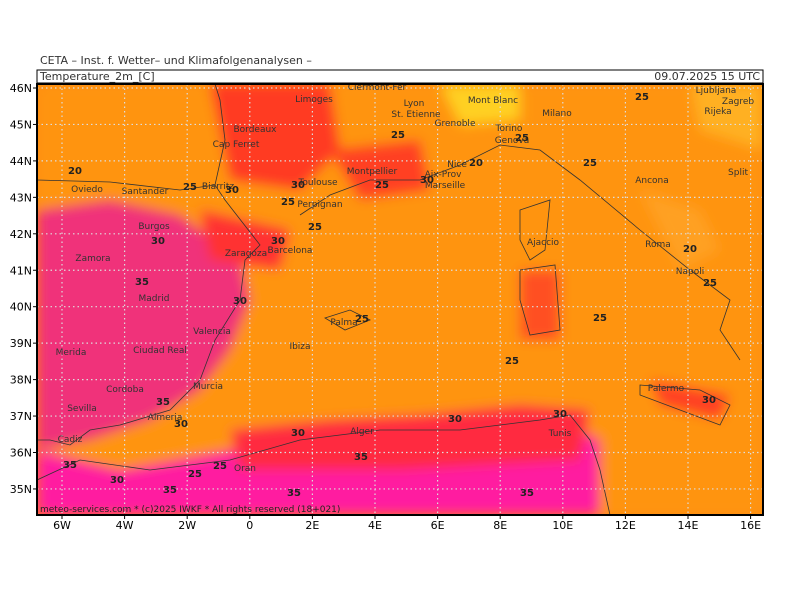  I want to click on lat-label: 37N, so click(21, 416).